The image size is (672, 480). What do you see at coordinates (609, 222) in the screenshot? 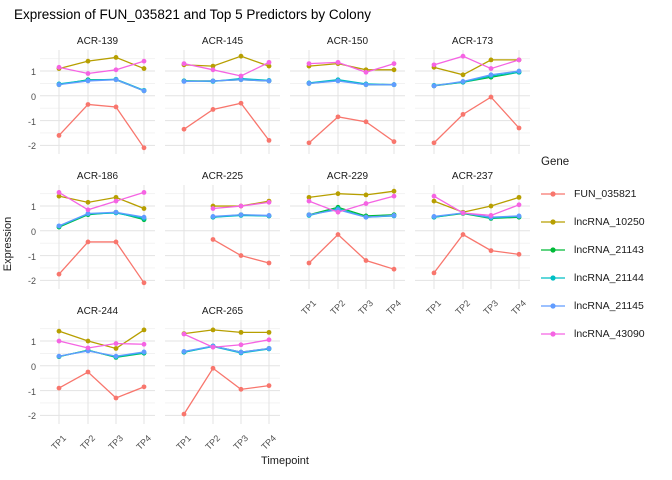
I see `legend-label: lncRNA_10250` at bounding box center [609, 222].